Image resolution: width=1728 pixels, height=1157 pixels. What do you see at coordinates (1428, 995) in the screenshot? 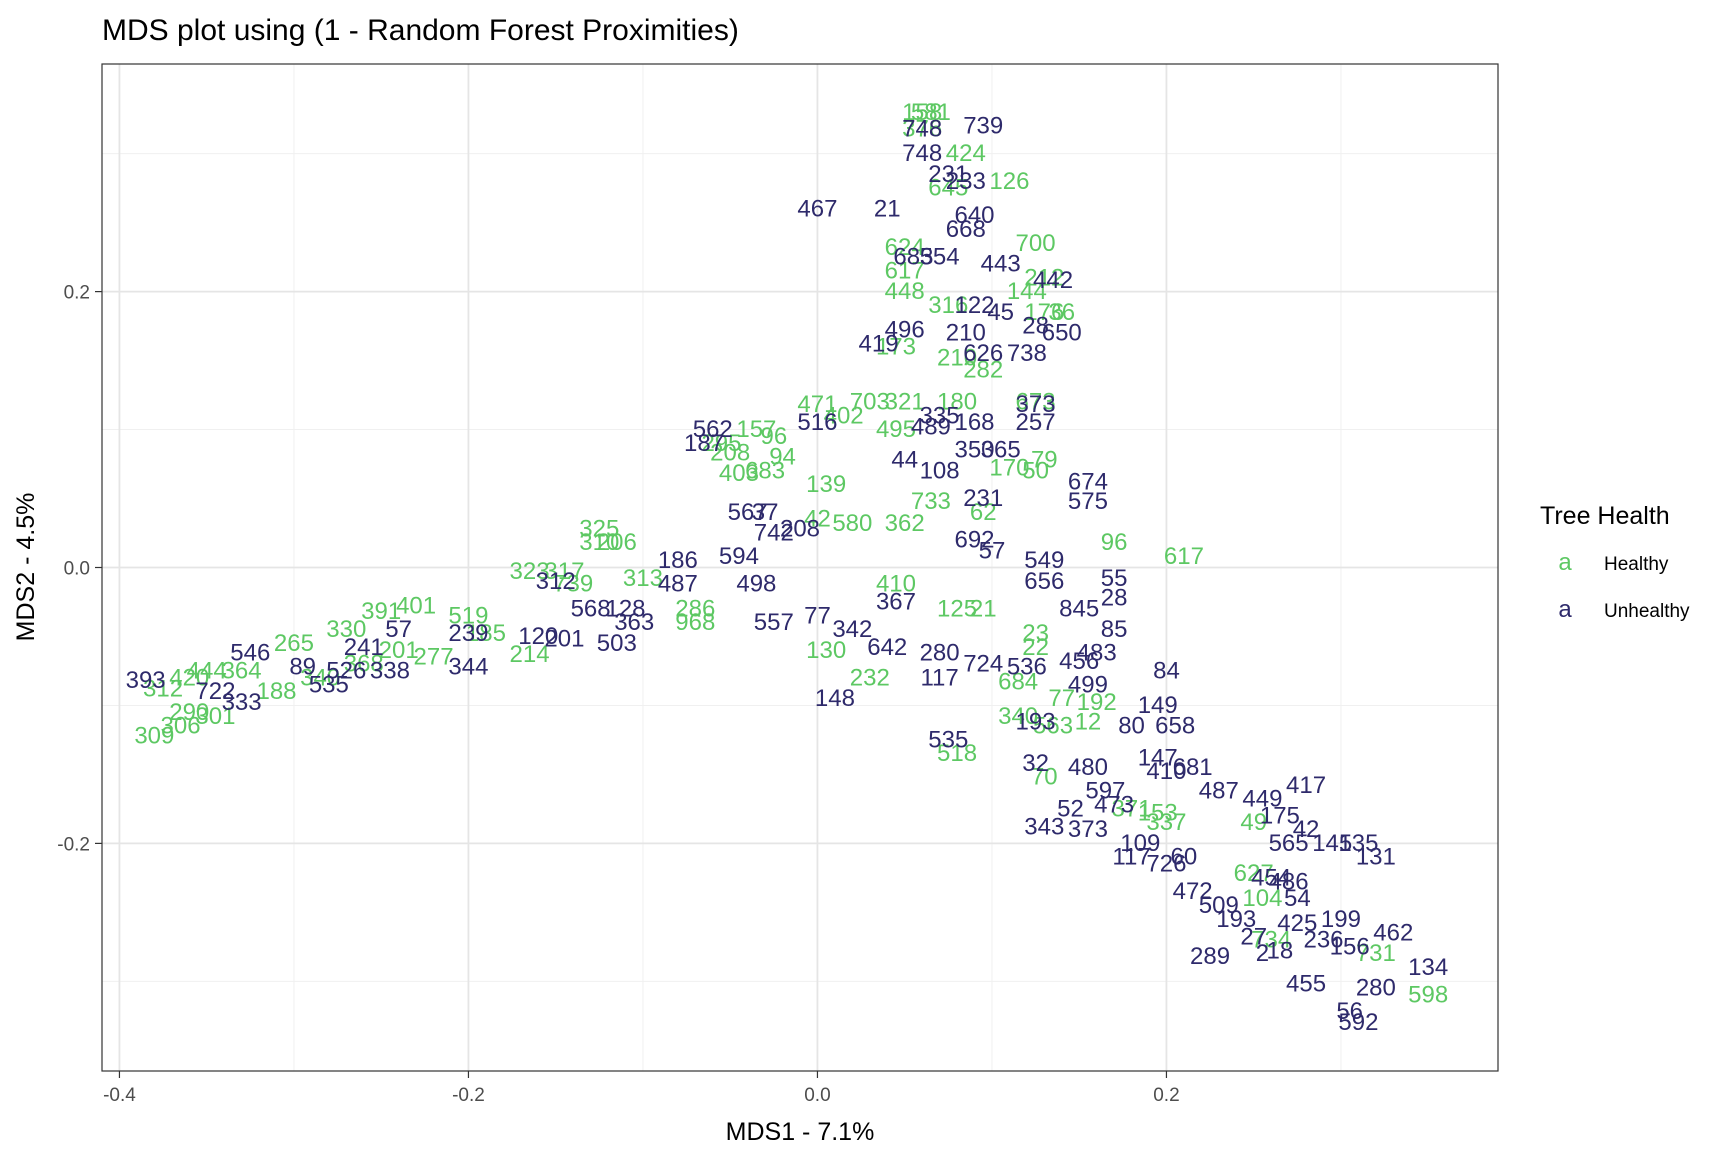
I see `point-label-healthy: 598` at bounding box center [1428, 995].